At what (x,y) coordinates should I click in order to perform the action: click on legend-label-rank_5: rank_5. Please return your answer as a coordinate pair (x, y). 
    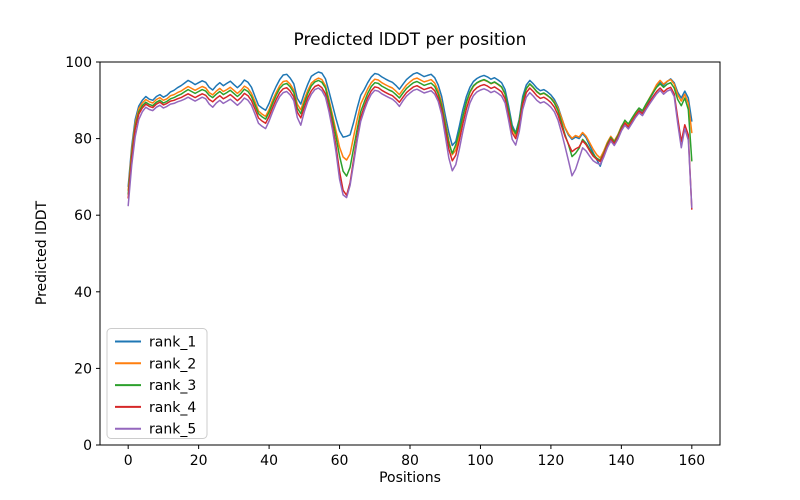
    Looking at the image, I should click on (172, 430).